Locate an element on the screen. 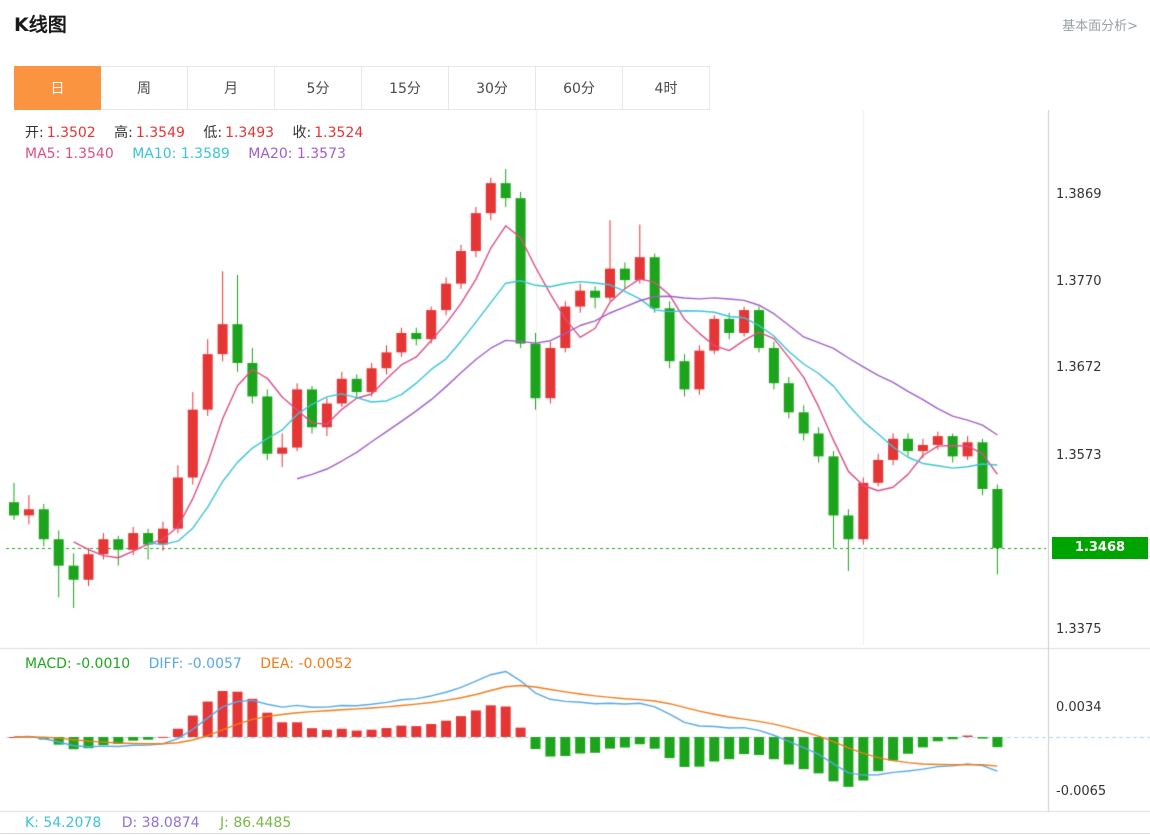  fundamental-analysis-link: 基本面分析> is located at coordinates (1100, 26).